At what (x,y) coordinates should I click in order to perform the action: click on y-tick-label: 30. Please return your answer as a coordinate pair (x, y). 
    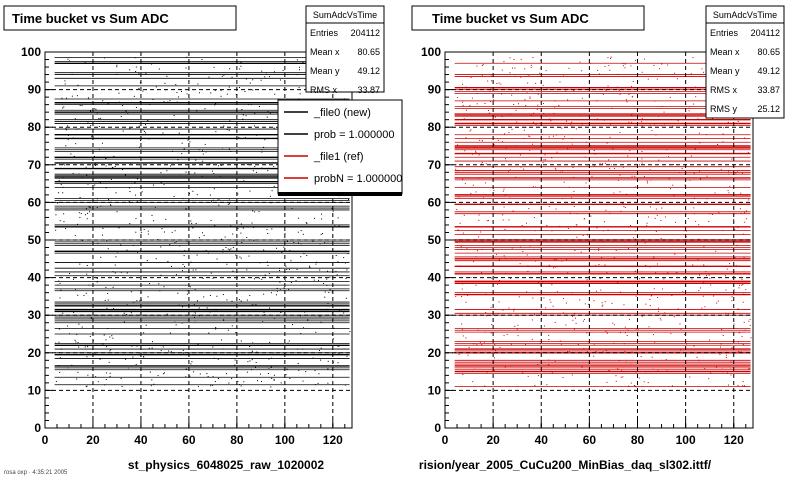
    Looking at the image, I should click on (435, 315).